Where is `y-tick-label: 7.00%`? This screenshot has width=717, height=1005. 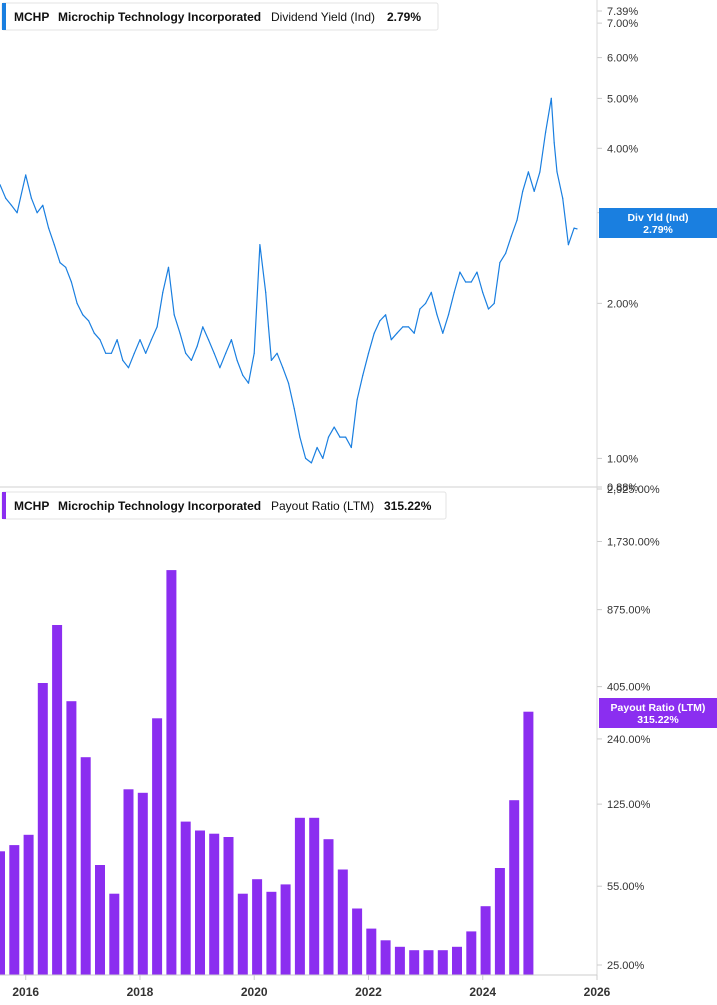
y-tick-label: 7.00% is located at coordinates (622, 24).